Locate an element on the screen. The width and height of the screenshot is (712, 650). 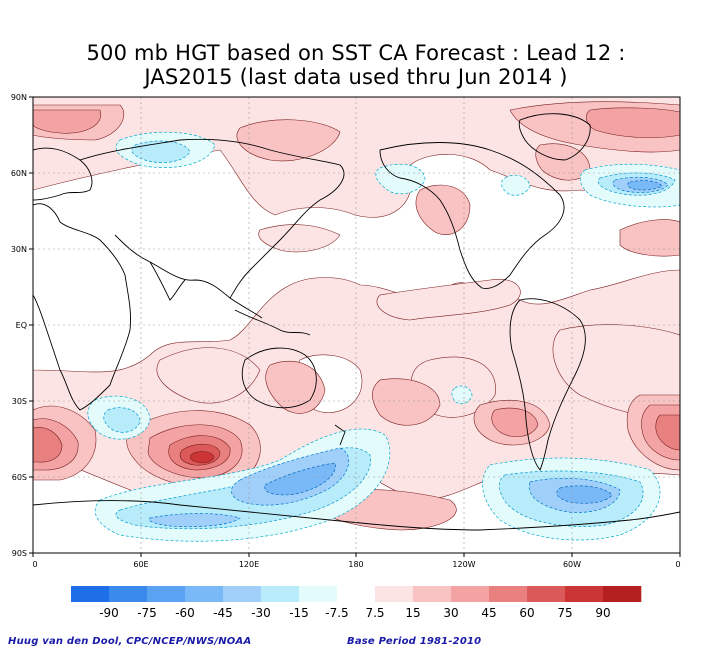
lat-label-30n: 30N is located at coordinates (19, 249).